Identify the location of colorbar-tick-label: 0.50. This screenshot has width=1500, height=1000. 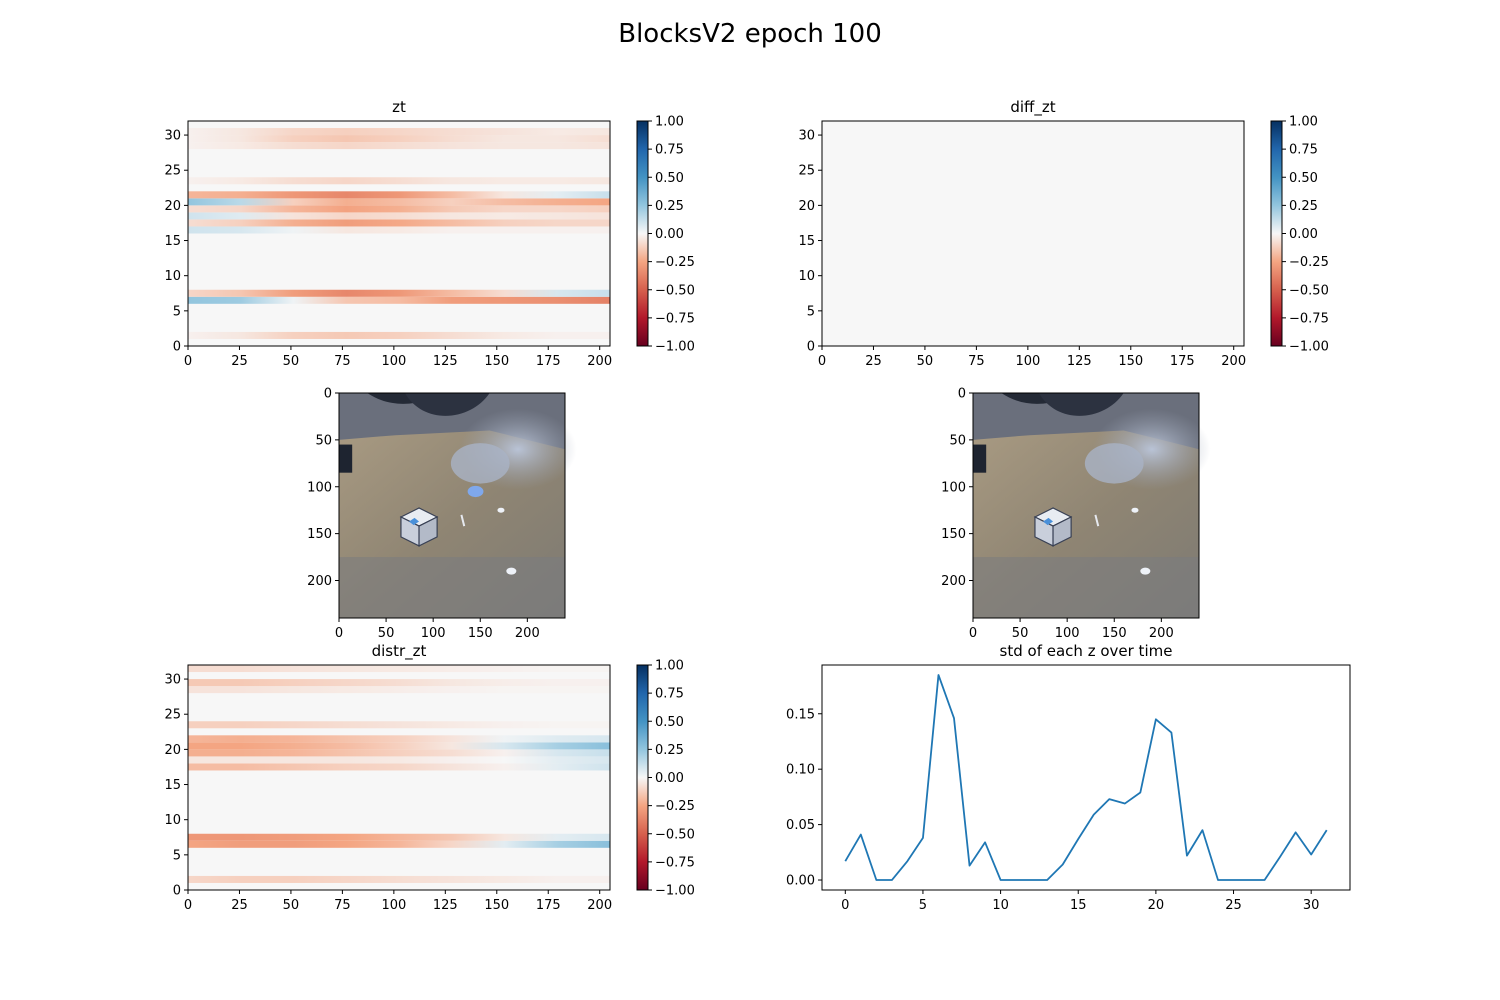
(669, 722).